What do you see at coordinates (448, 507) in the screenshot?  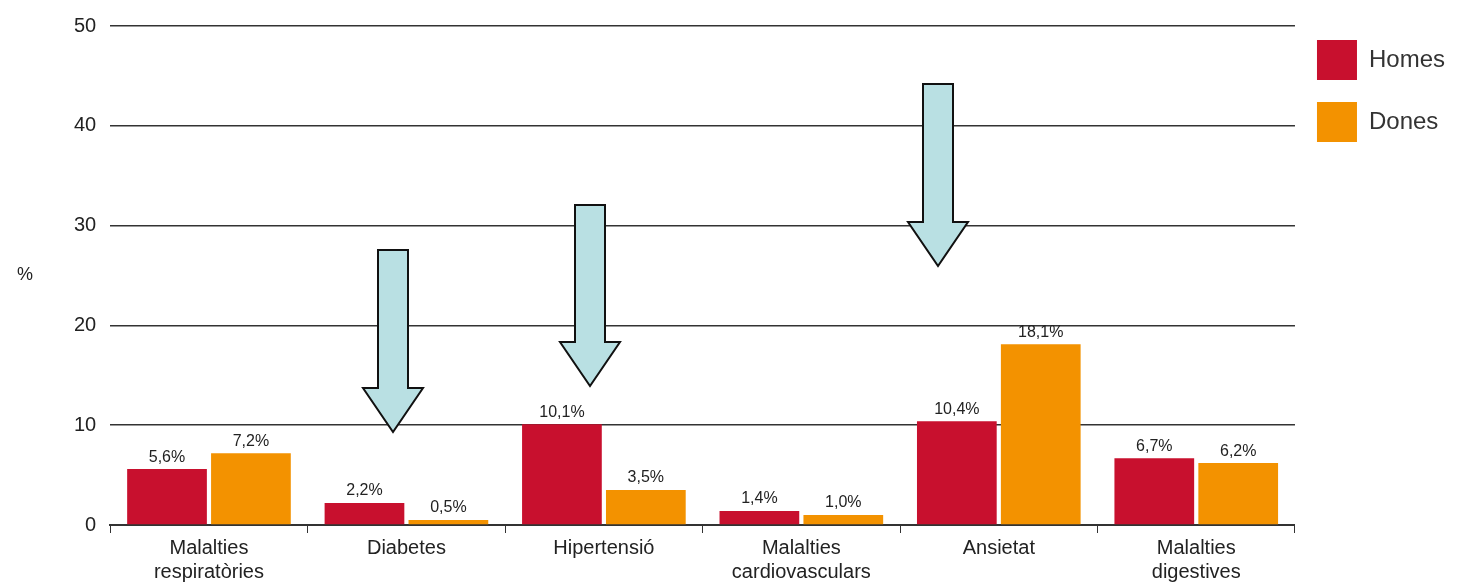 I see `data-label: 0,5%` at bounding box center [448, 507].